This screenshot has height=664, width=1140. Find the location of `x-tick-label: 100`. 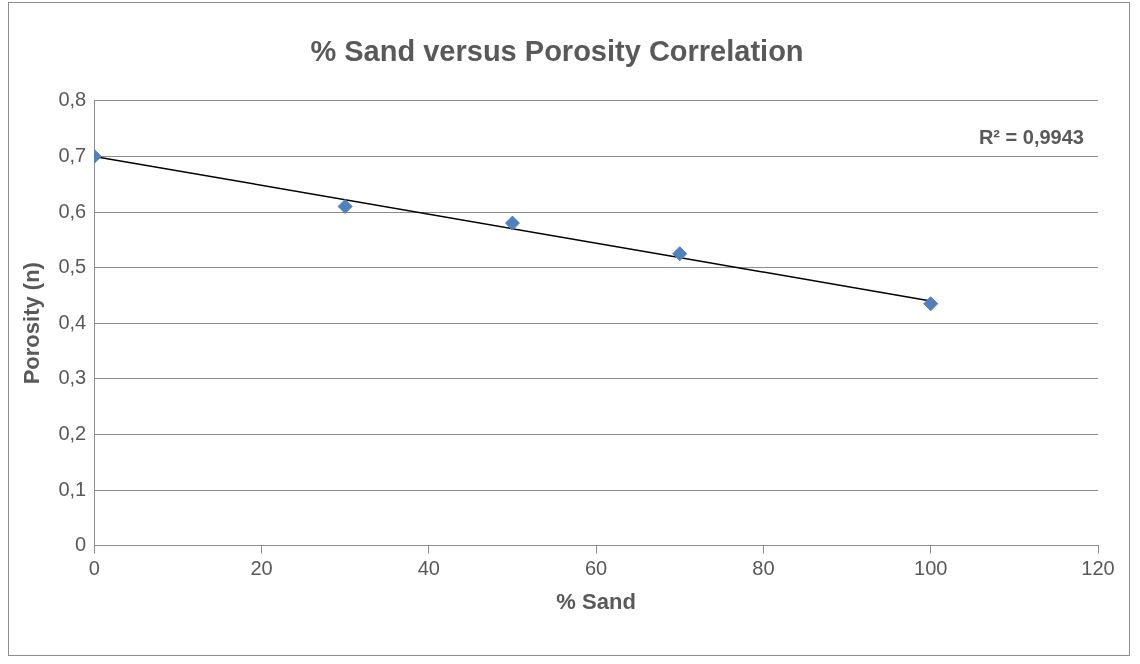

x-tick-label: 100 is located at coordinates (931, 568).